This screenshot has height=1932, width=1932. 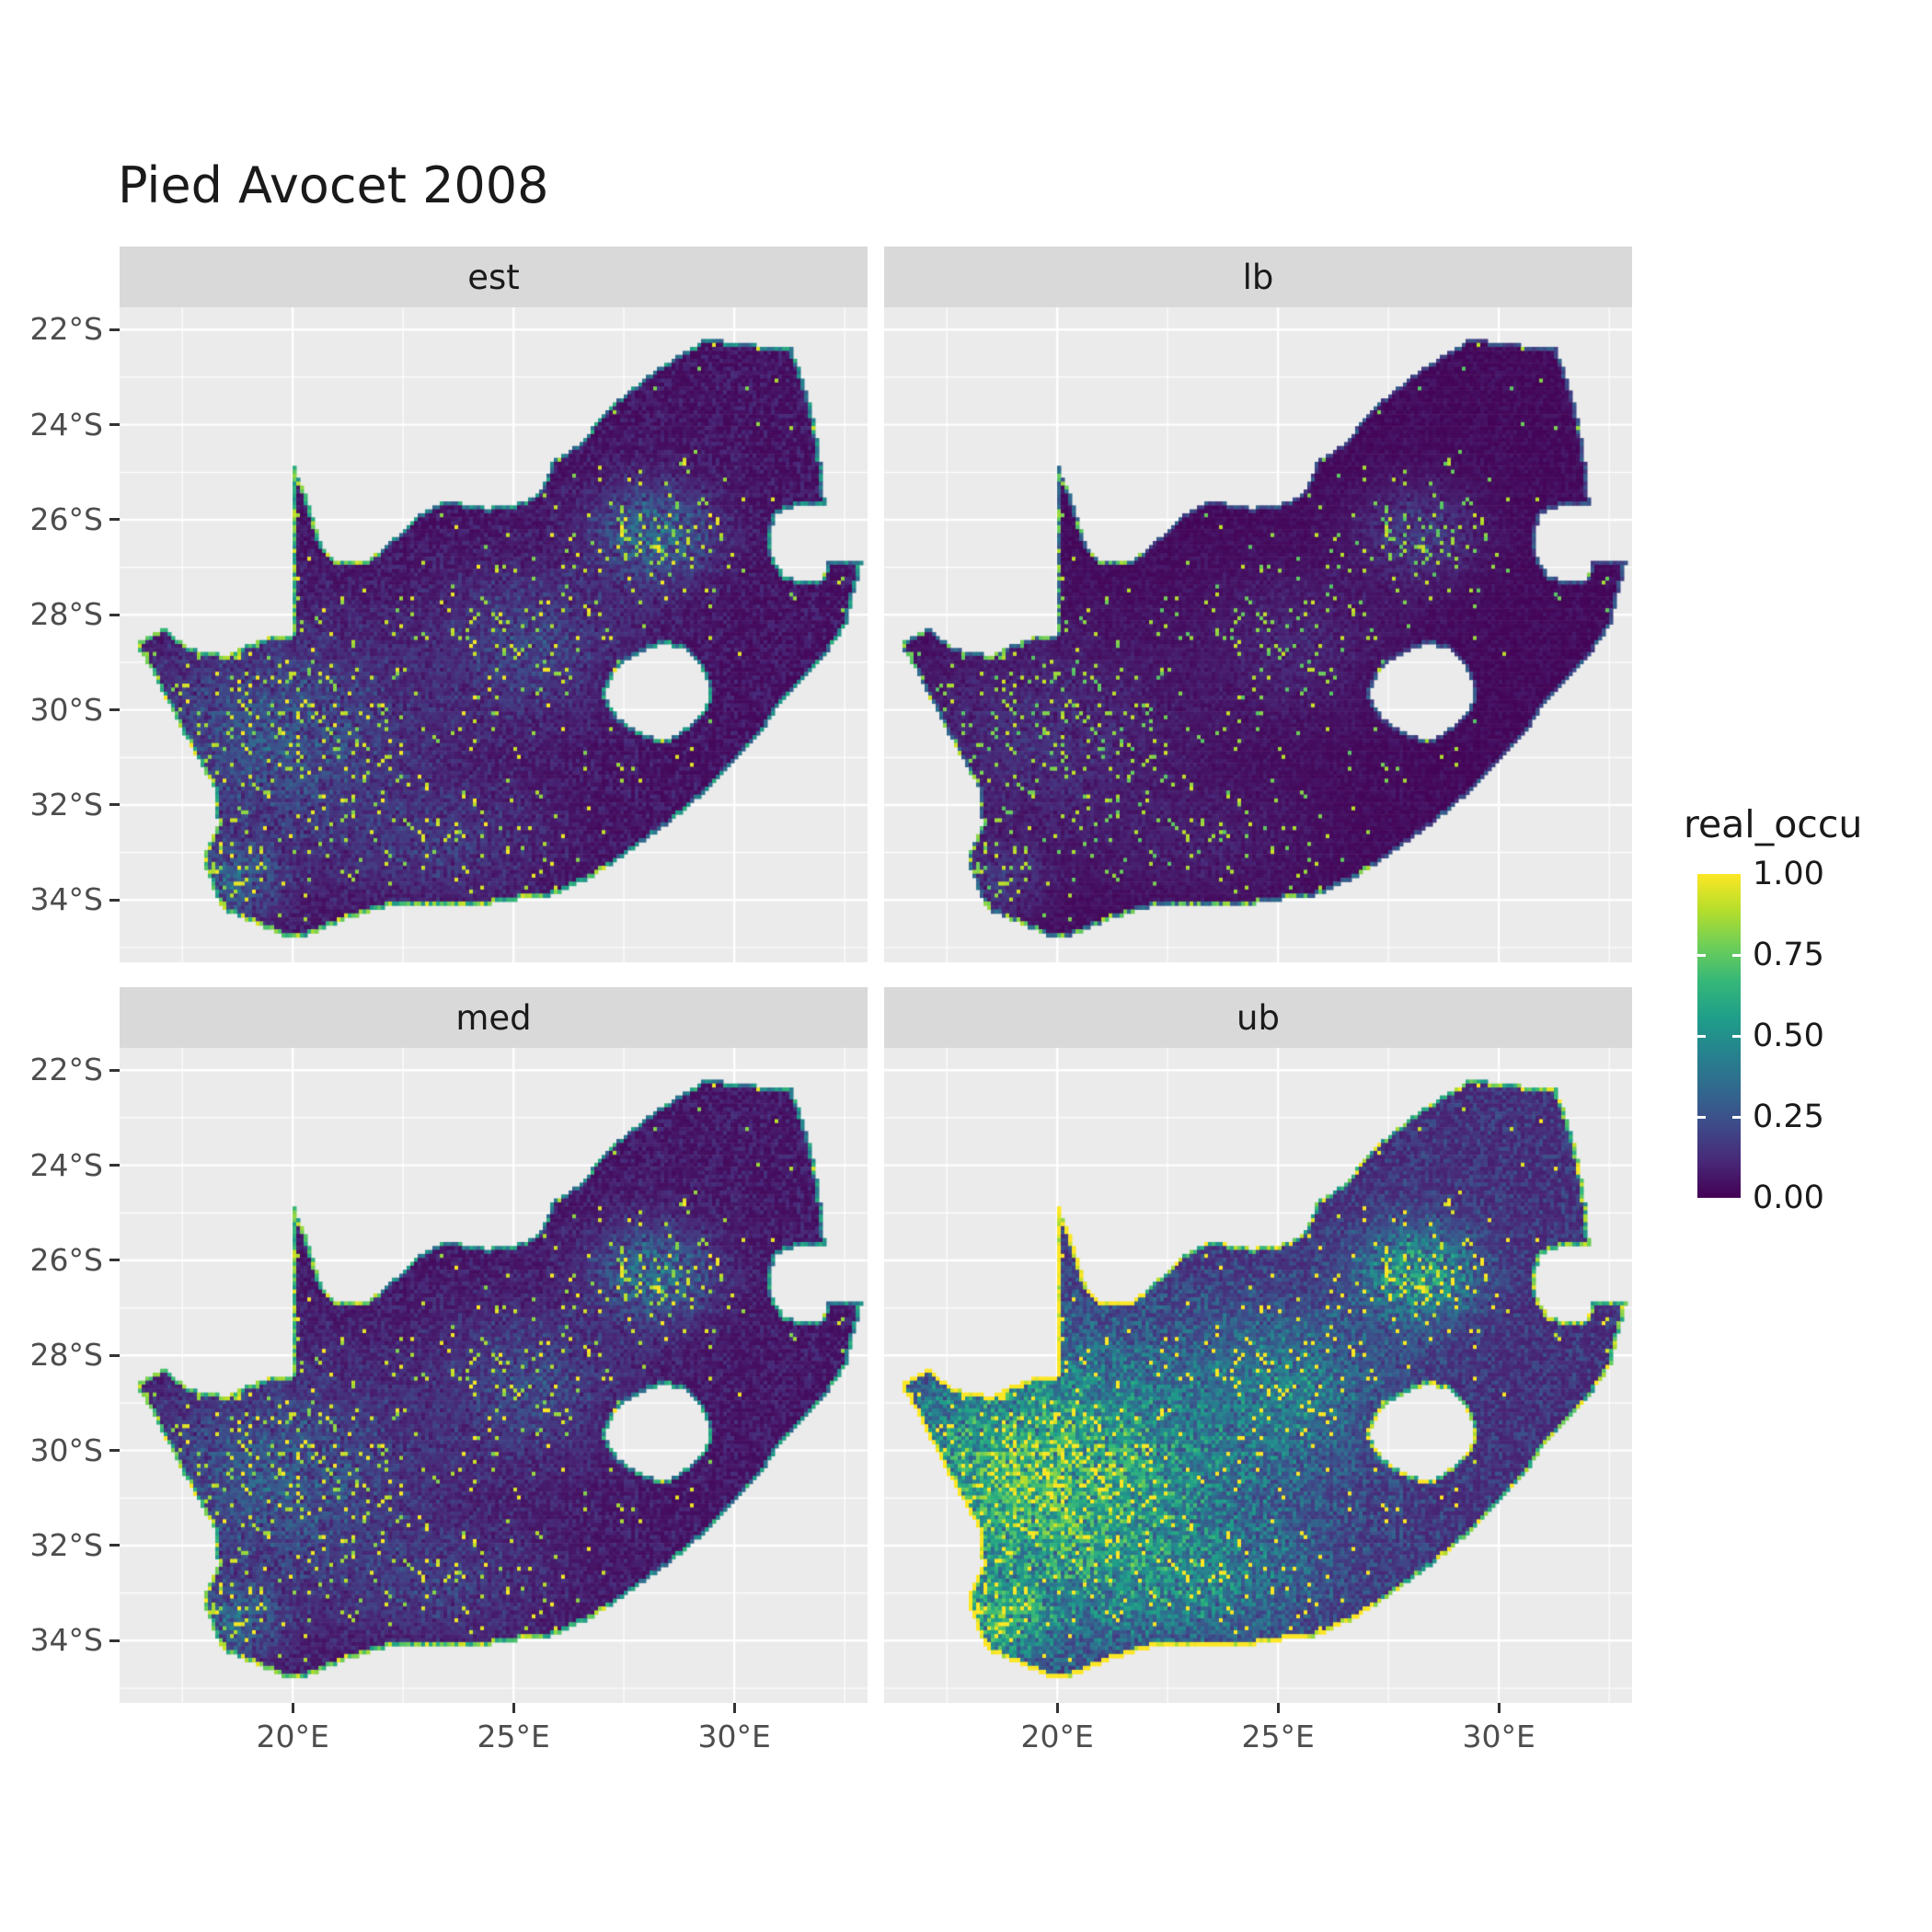 I want to click on legend-title: real_occu, so click(x=1773, y=824).